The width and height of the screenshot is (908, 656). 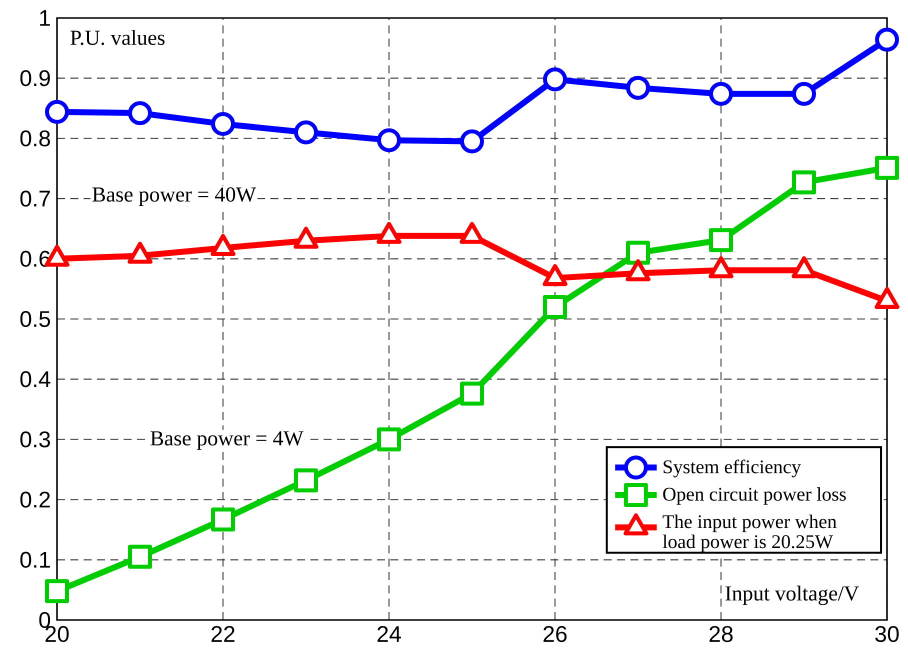 I want to click on y-axis-title: P.U. values, so click(x=117, y=38).